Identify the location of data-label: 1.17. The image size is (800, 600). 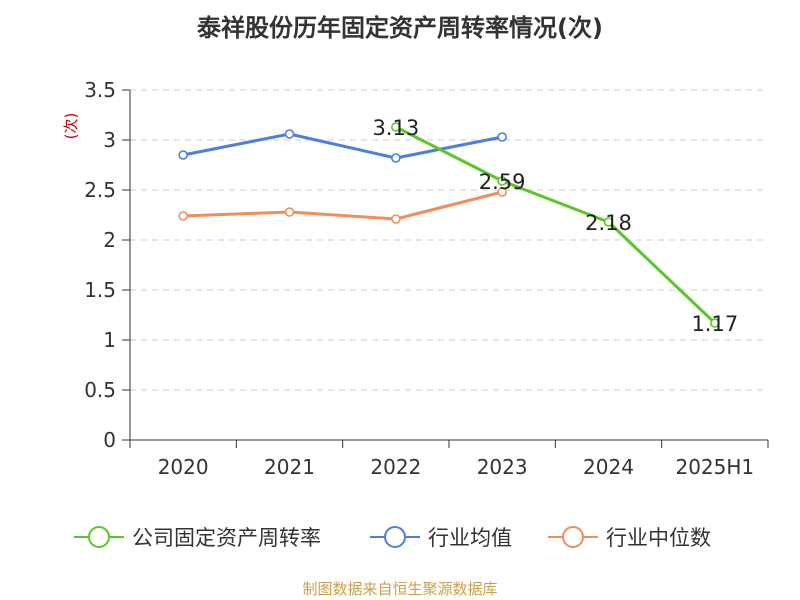
(714, 324).